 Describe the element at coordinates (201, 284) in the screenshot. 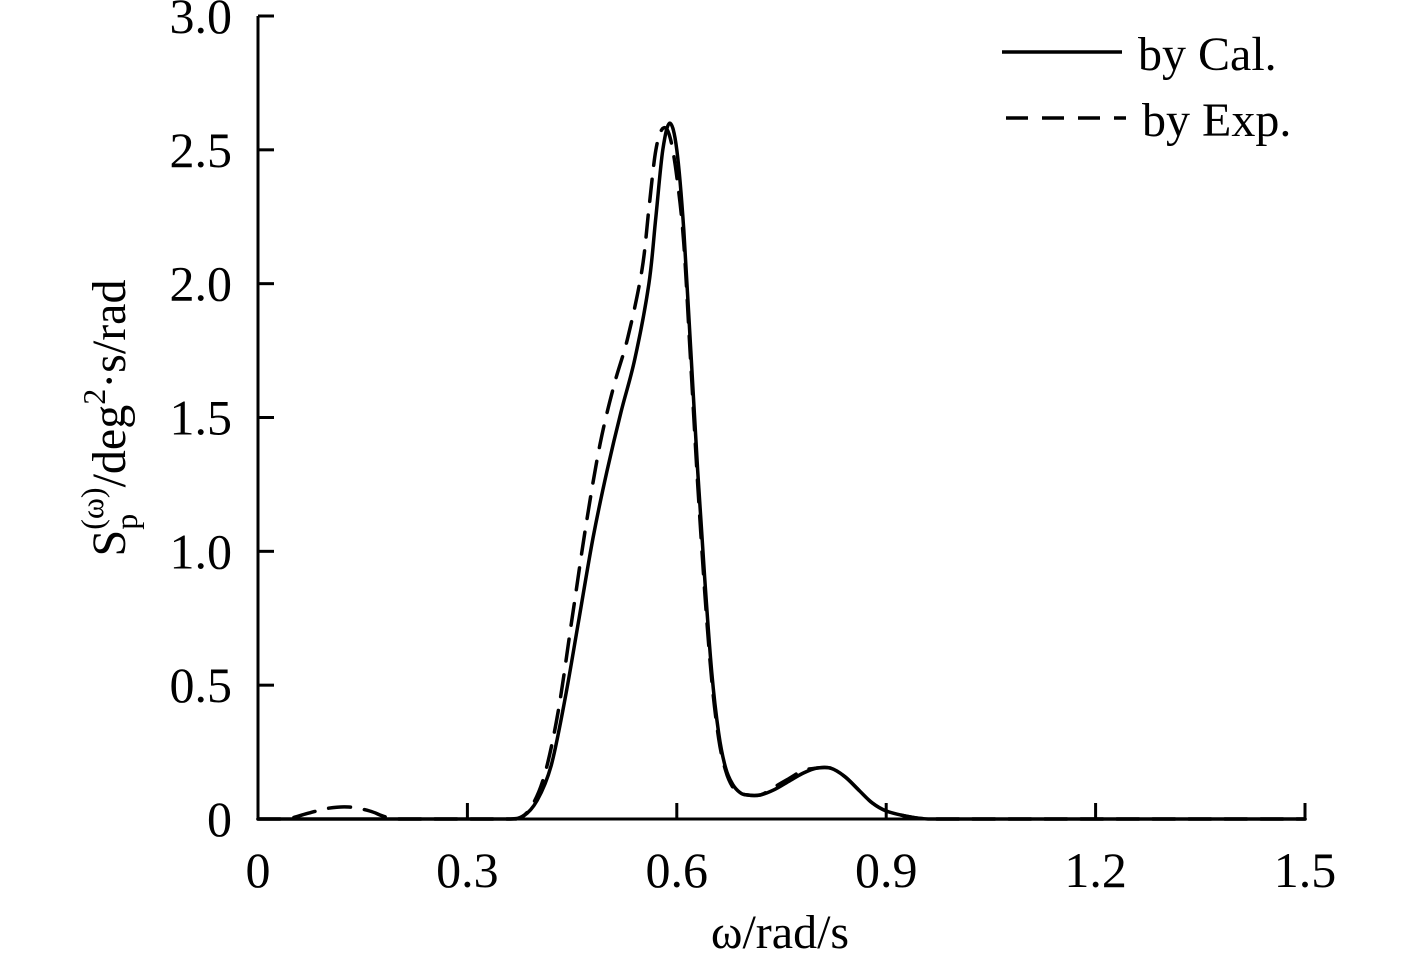

I see `y-tick-label: 2.0` at that location.